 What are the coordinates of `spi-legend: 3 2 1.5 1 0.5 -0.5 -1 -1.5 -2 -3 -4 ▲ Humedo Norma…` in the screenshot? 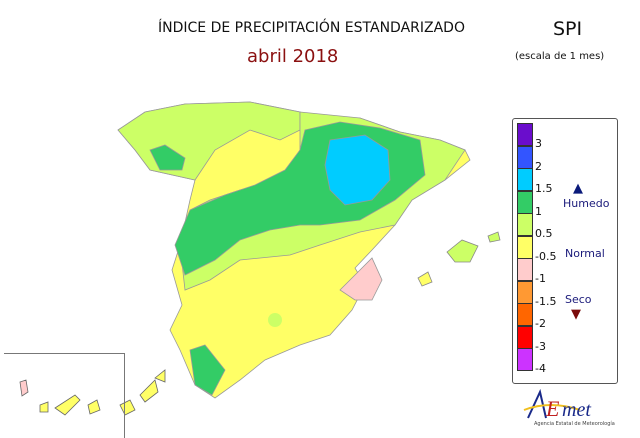 It's located at (565, 251).